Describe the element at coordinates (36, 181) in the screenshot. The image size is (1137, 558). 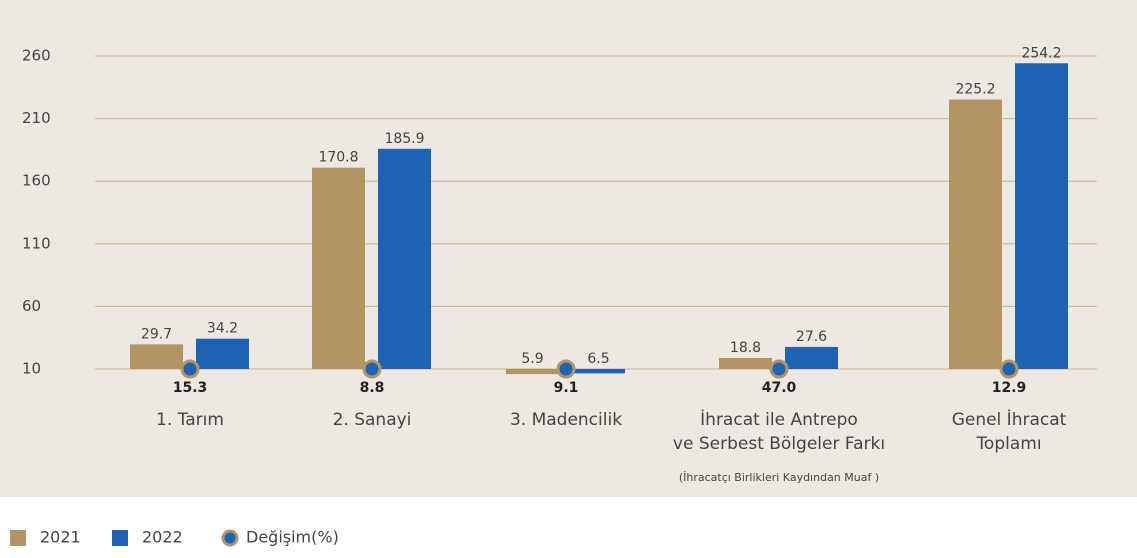
I see `y-tick-label: 160` at that location.